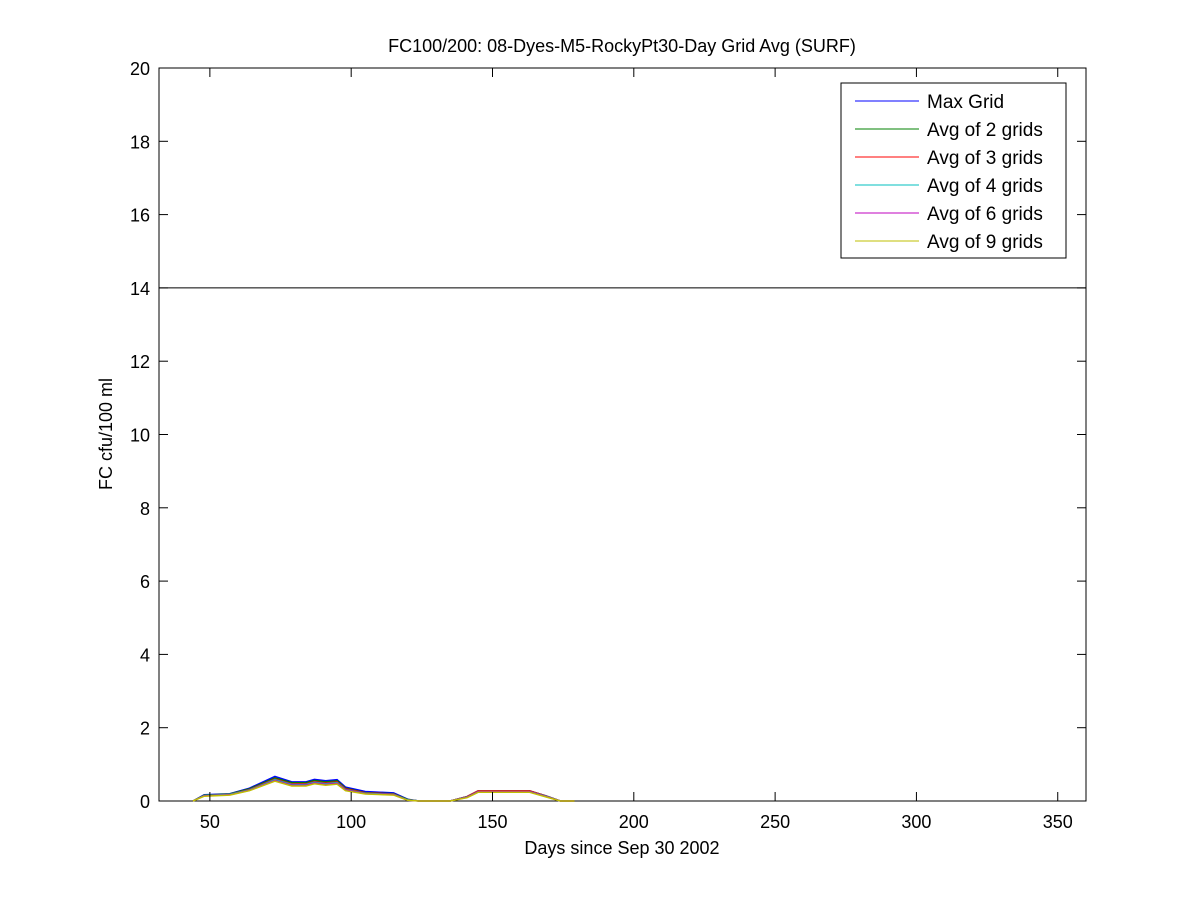  What do you see at coordinates (140, 69) in the screenshot?
I see `y-tick-label: 20` at bounding box center [140, 69].